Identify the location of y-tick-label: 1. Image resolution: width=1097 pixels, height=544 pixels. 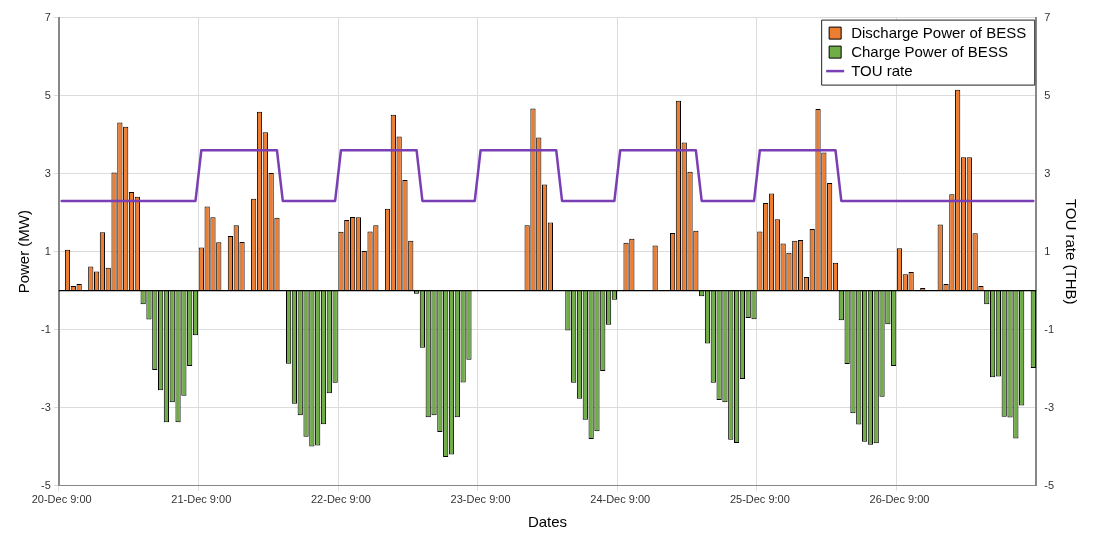
(47, 250).